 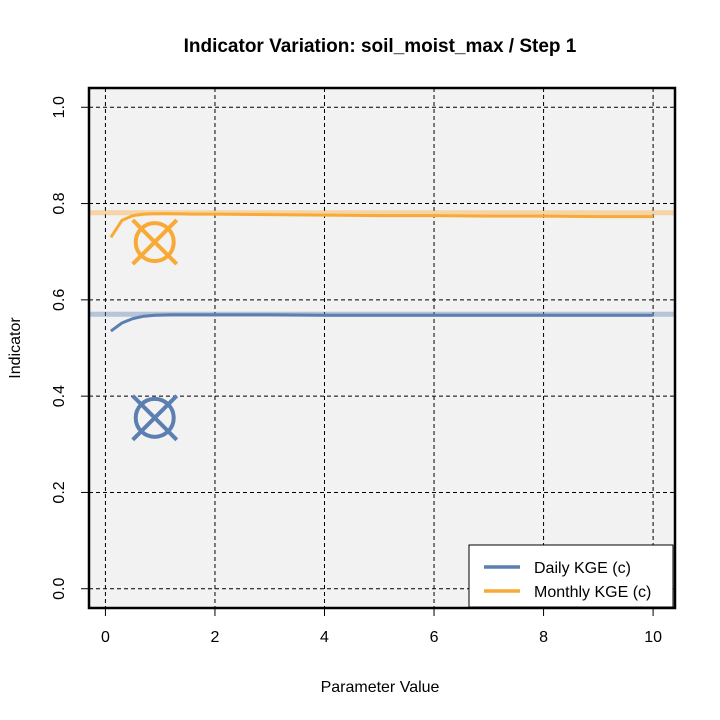 What do you see at coordinates (59, 203) in the screenshot?
I see `y-tick-label: 0.8` at bounding box center [59, 203].